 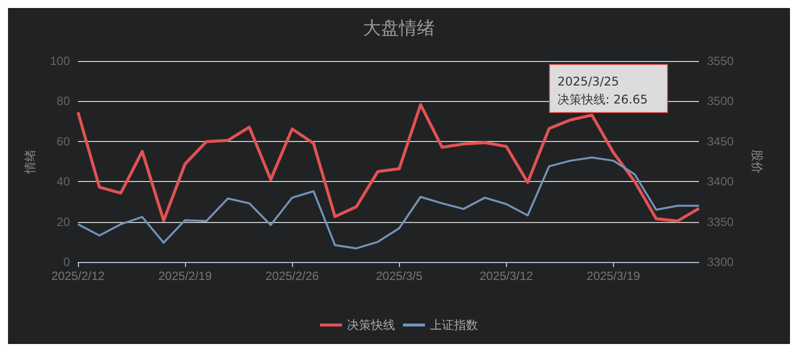 What do you see at coordinates (185, 276) in the screenshot?
I see `x-tick-label: 2025/2/19` at bounding box center [185, 276].